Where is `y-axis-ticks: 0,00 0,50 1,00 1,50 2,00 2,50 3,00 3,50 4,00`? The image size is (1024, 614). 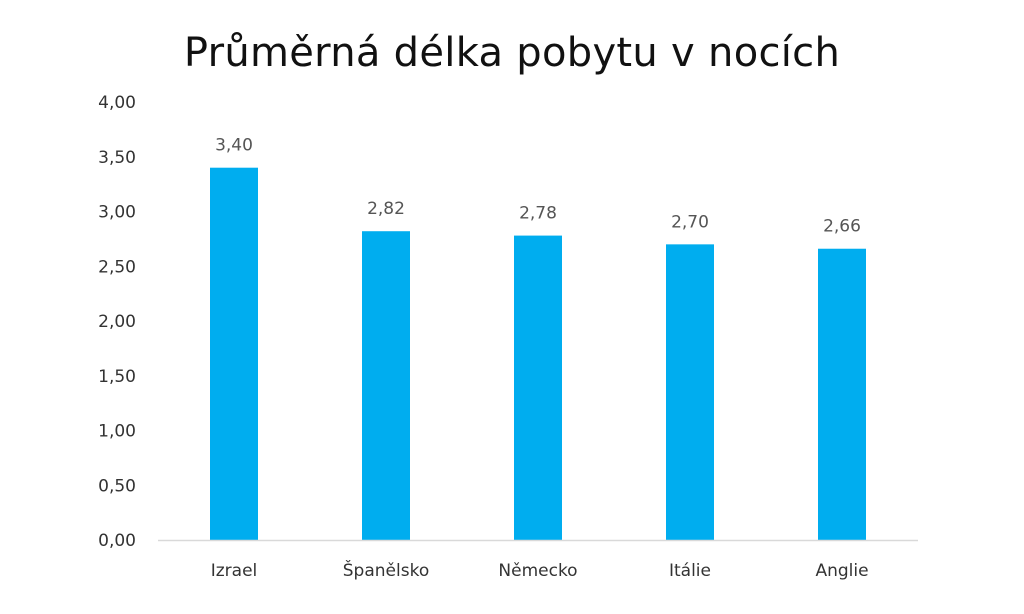
y-axis-ticks: 0,00 0,50 1,00 1,50 2,00 2,50 3,00 3,50 4,00 is located at coordinates (117, 322).